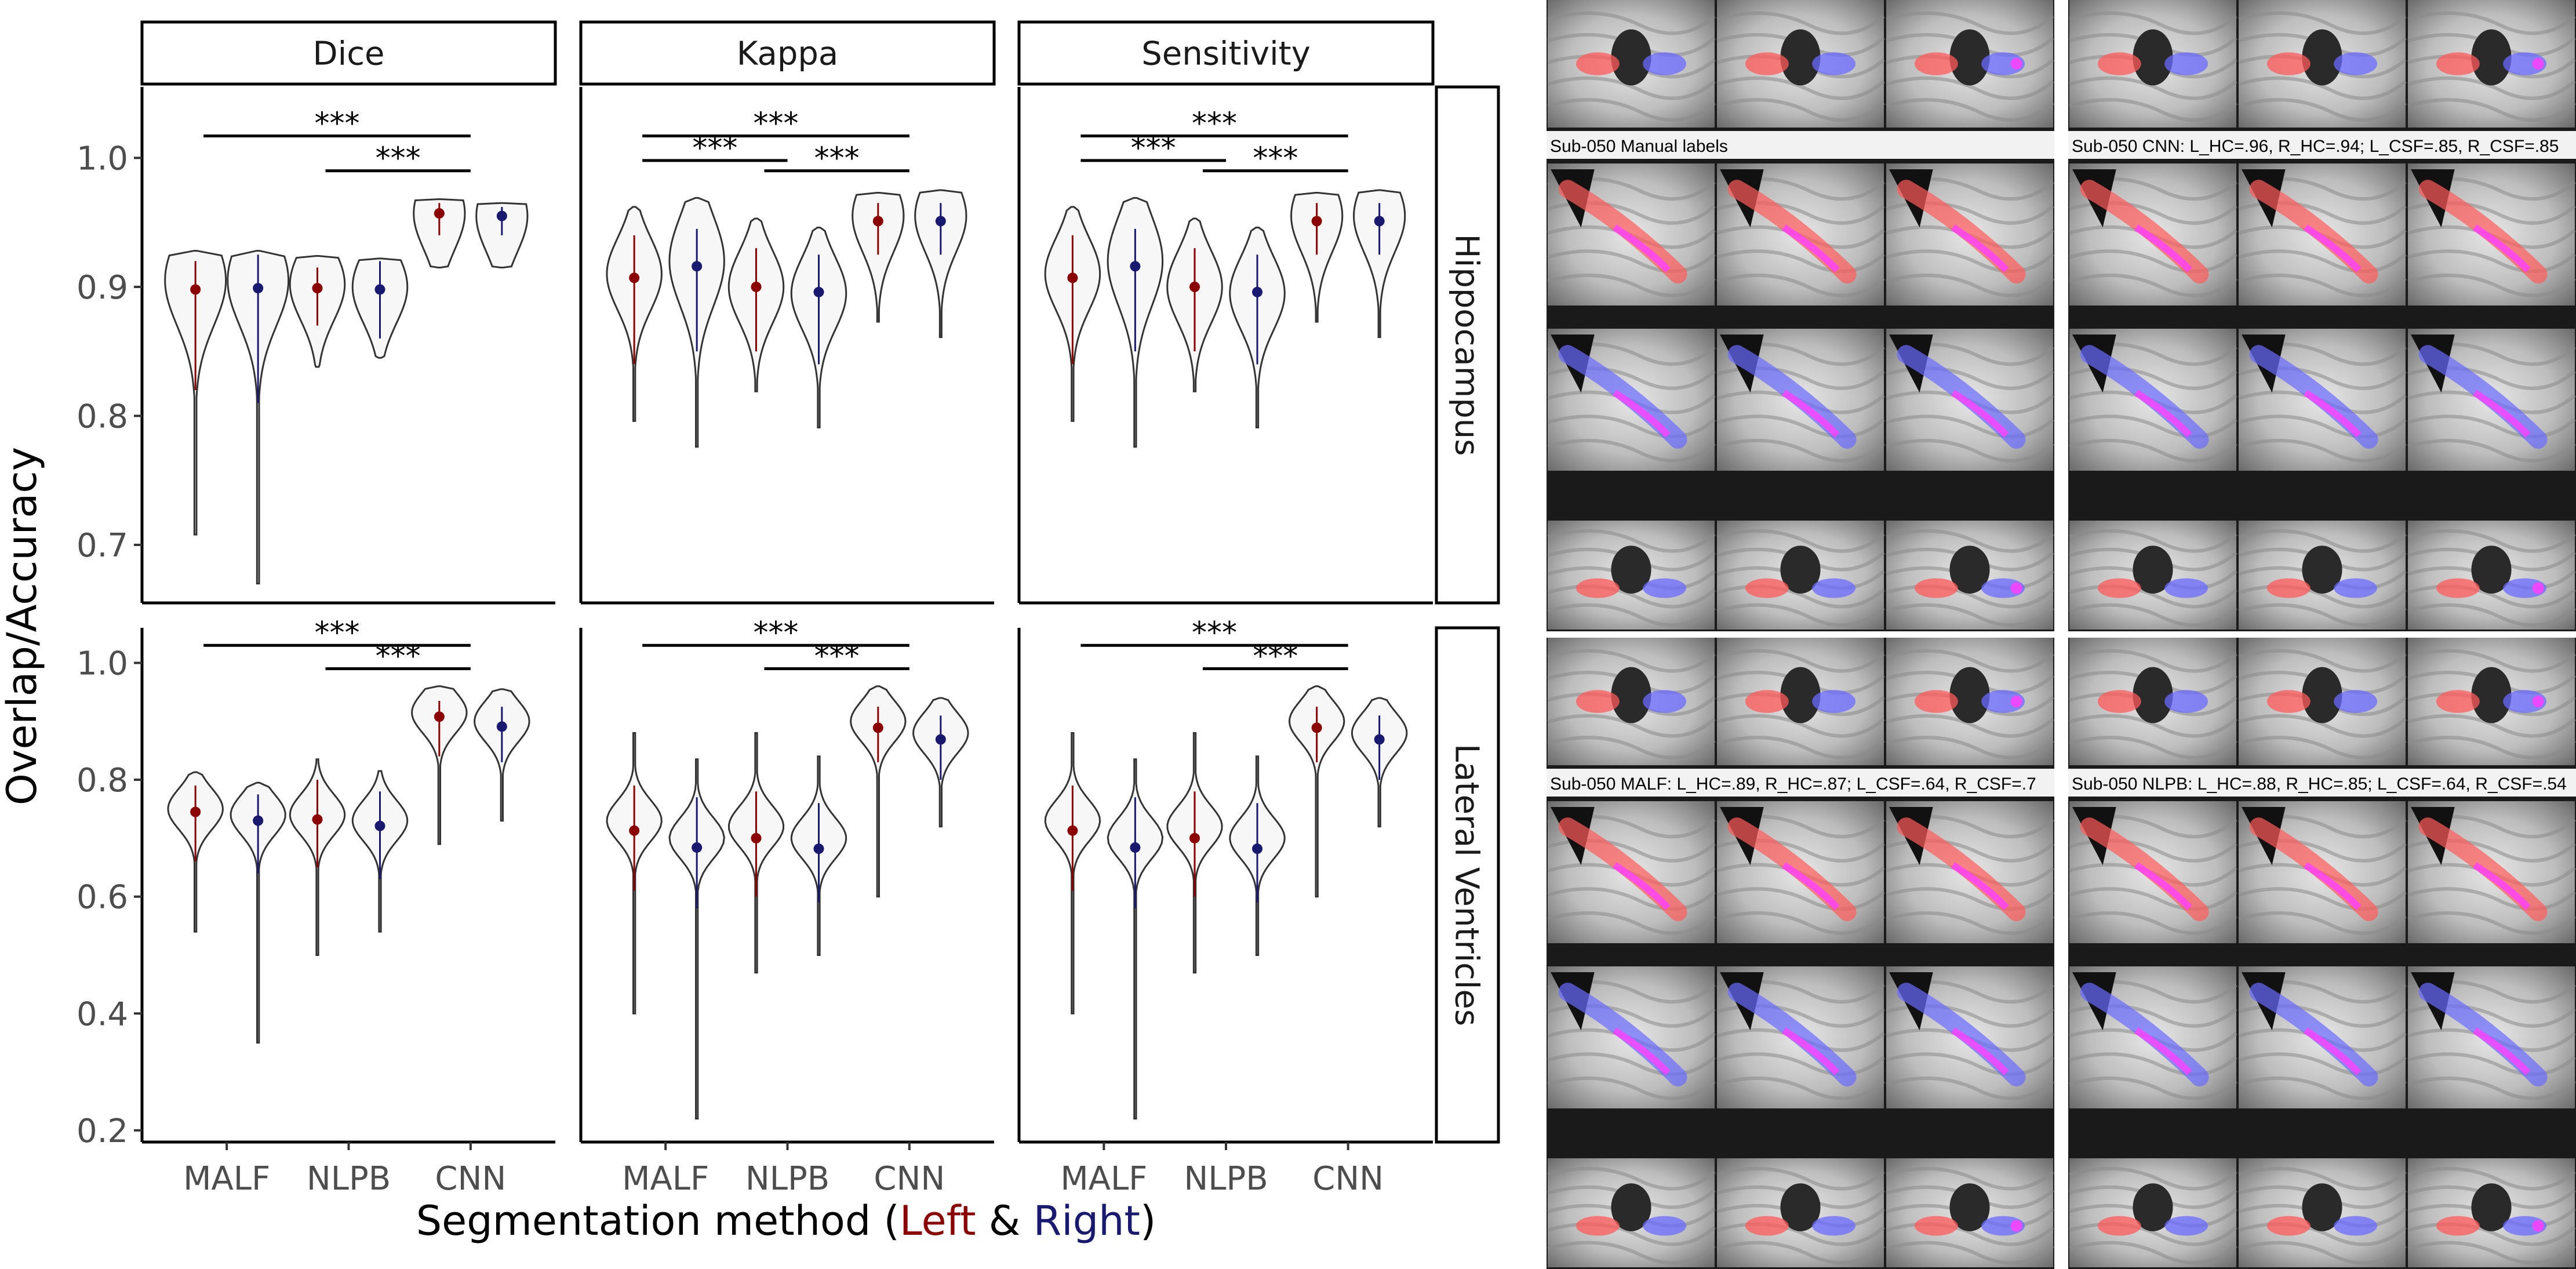  What do you see at coordinates (787, 54) in the screenshot?
I see `strip-label: Kappa` at bounding box center [787, 54].